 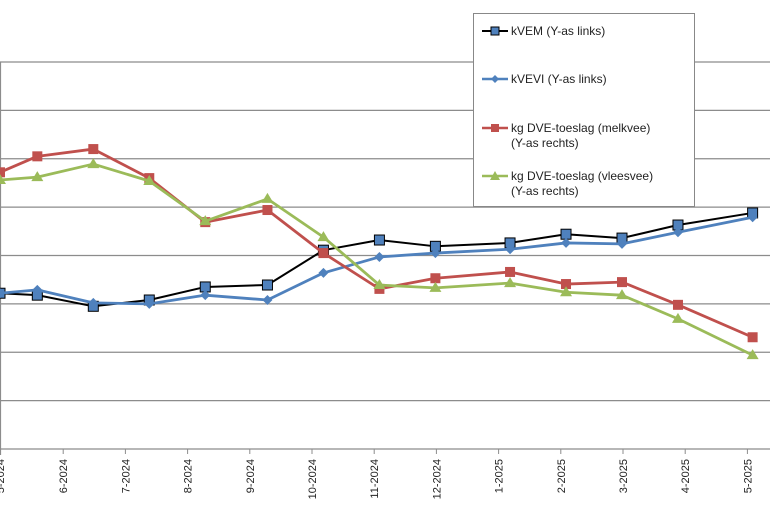 I want to click on x-tick-label: 5-2025, so click(x=748, y=476).